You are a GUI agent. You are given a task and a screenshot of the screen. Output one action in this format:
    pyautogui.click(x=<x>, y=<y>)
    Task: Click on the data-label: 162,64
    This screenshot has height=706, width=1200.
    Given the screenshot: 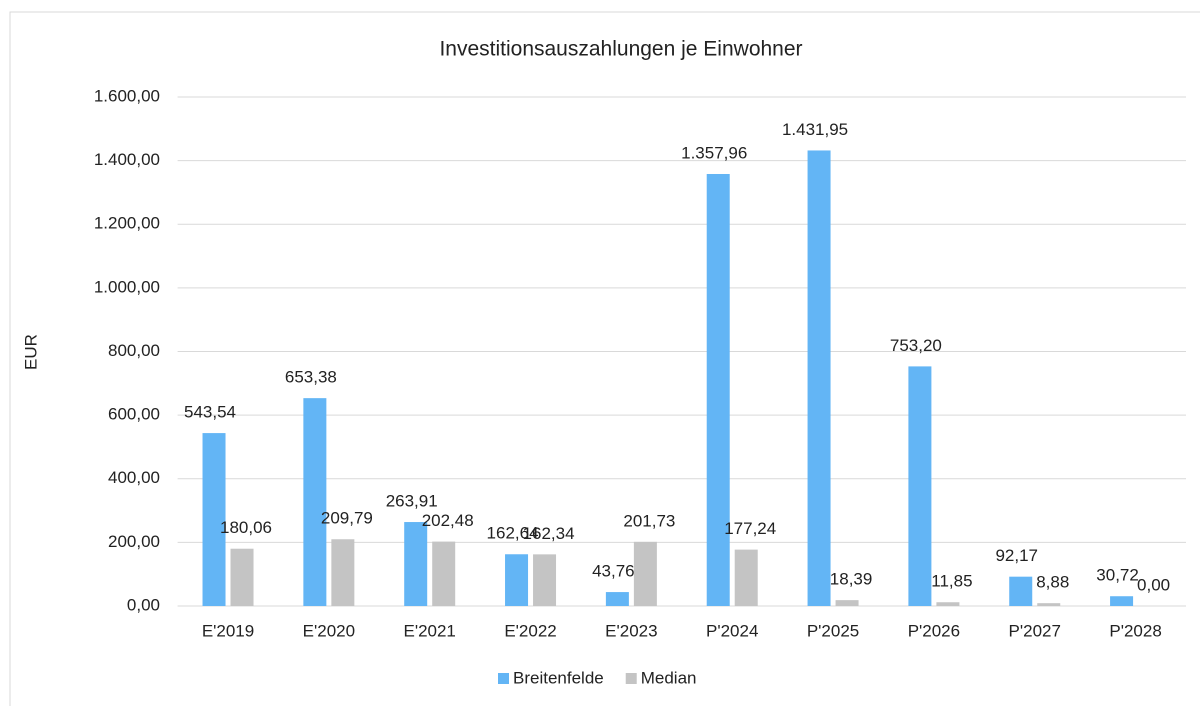 What is the action you would take?
    pyautogui.click(x=513, y=533)
    